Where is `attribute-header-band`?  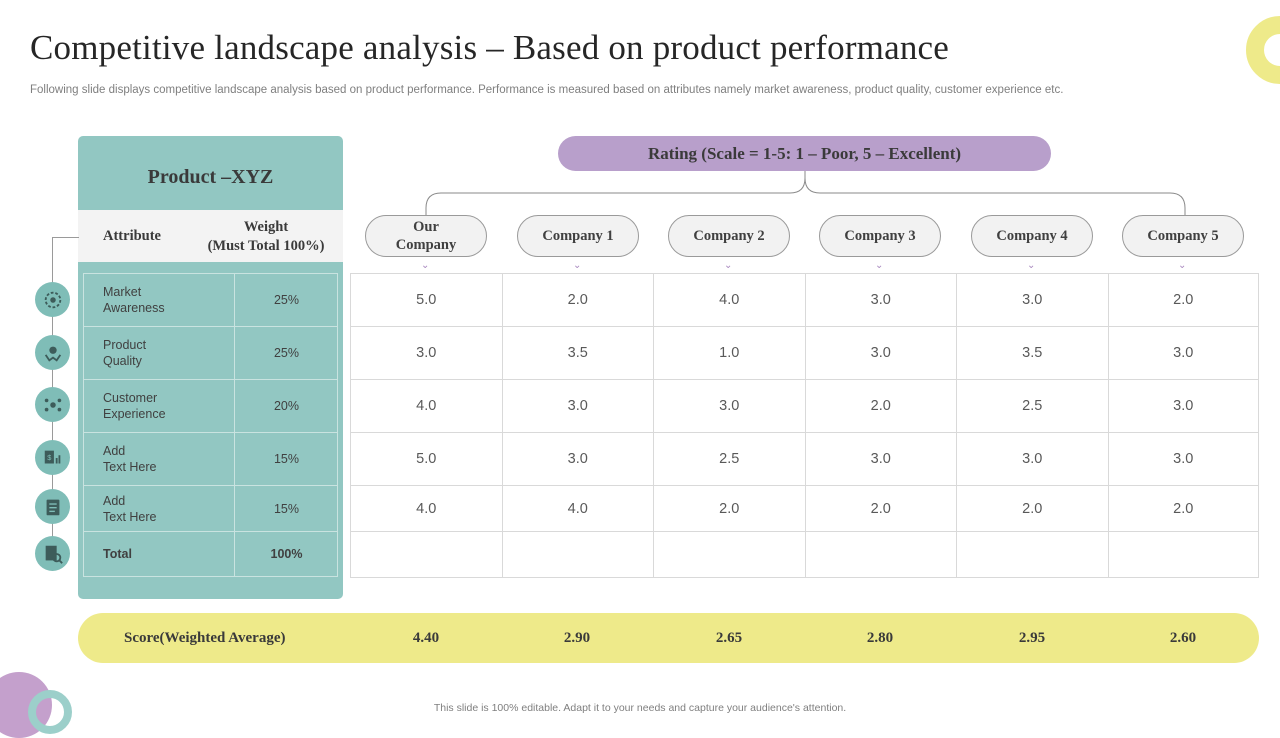
attribute-header-band is located at coordinates (210, 236).